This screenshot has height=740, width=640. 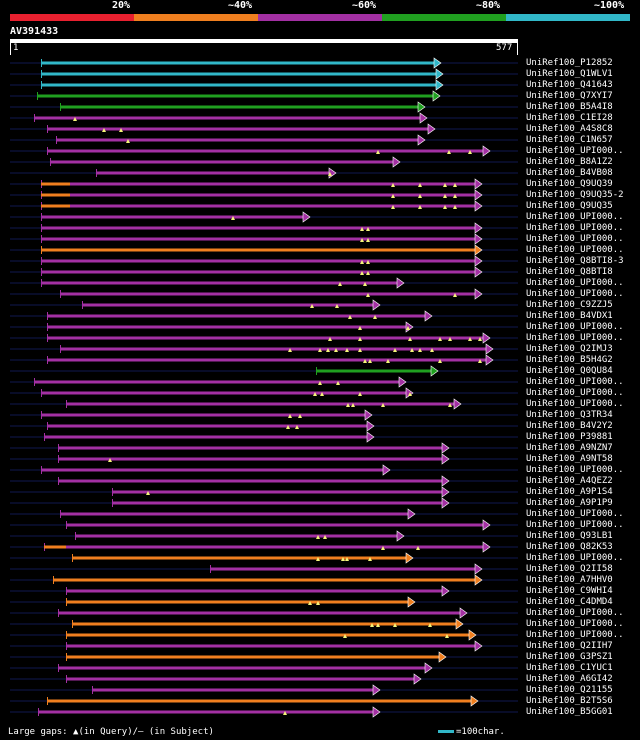 I want to click on hit-label: UniRef100_B5A4I8, so click(x=569, y=107).